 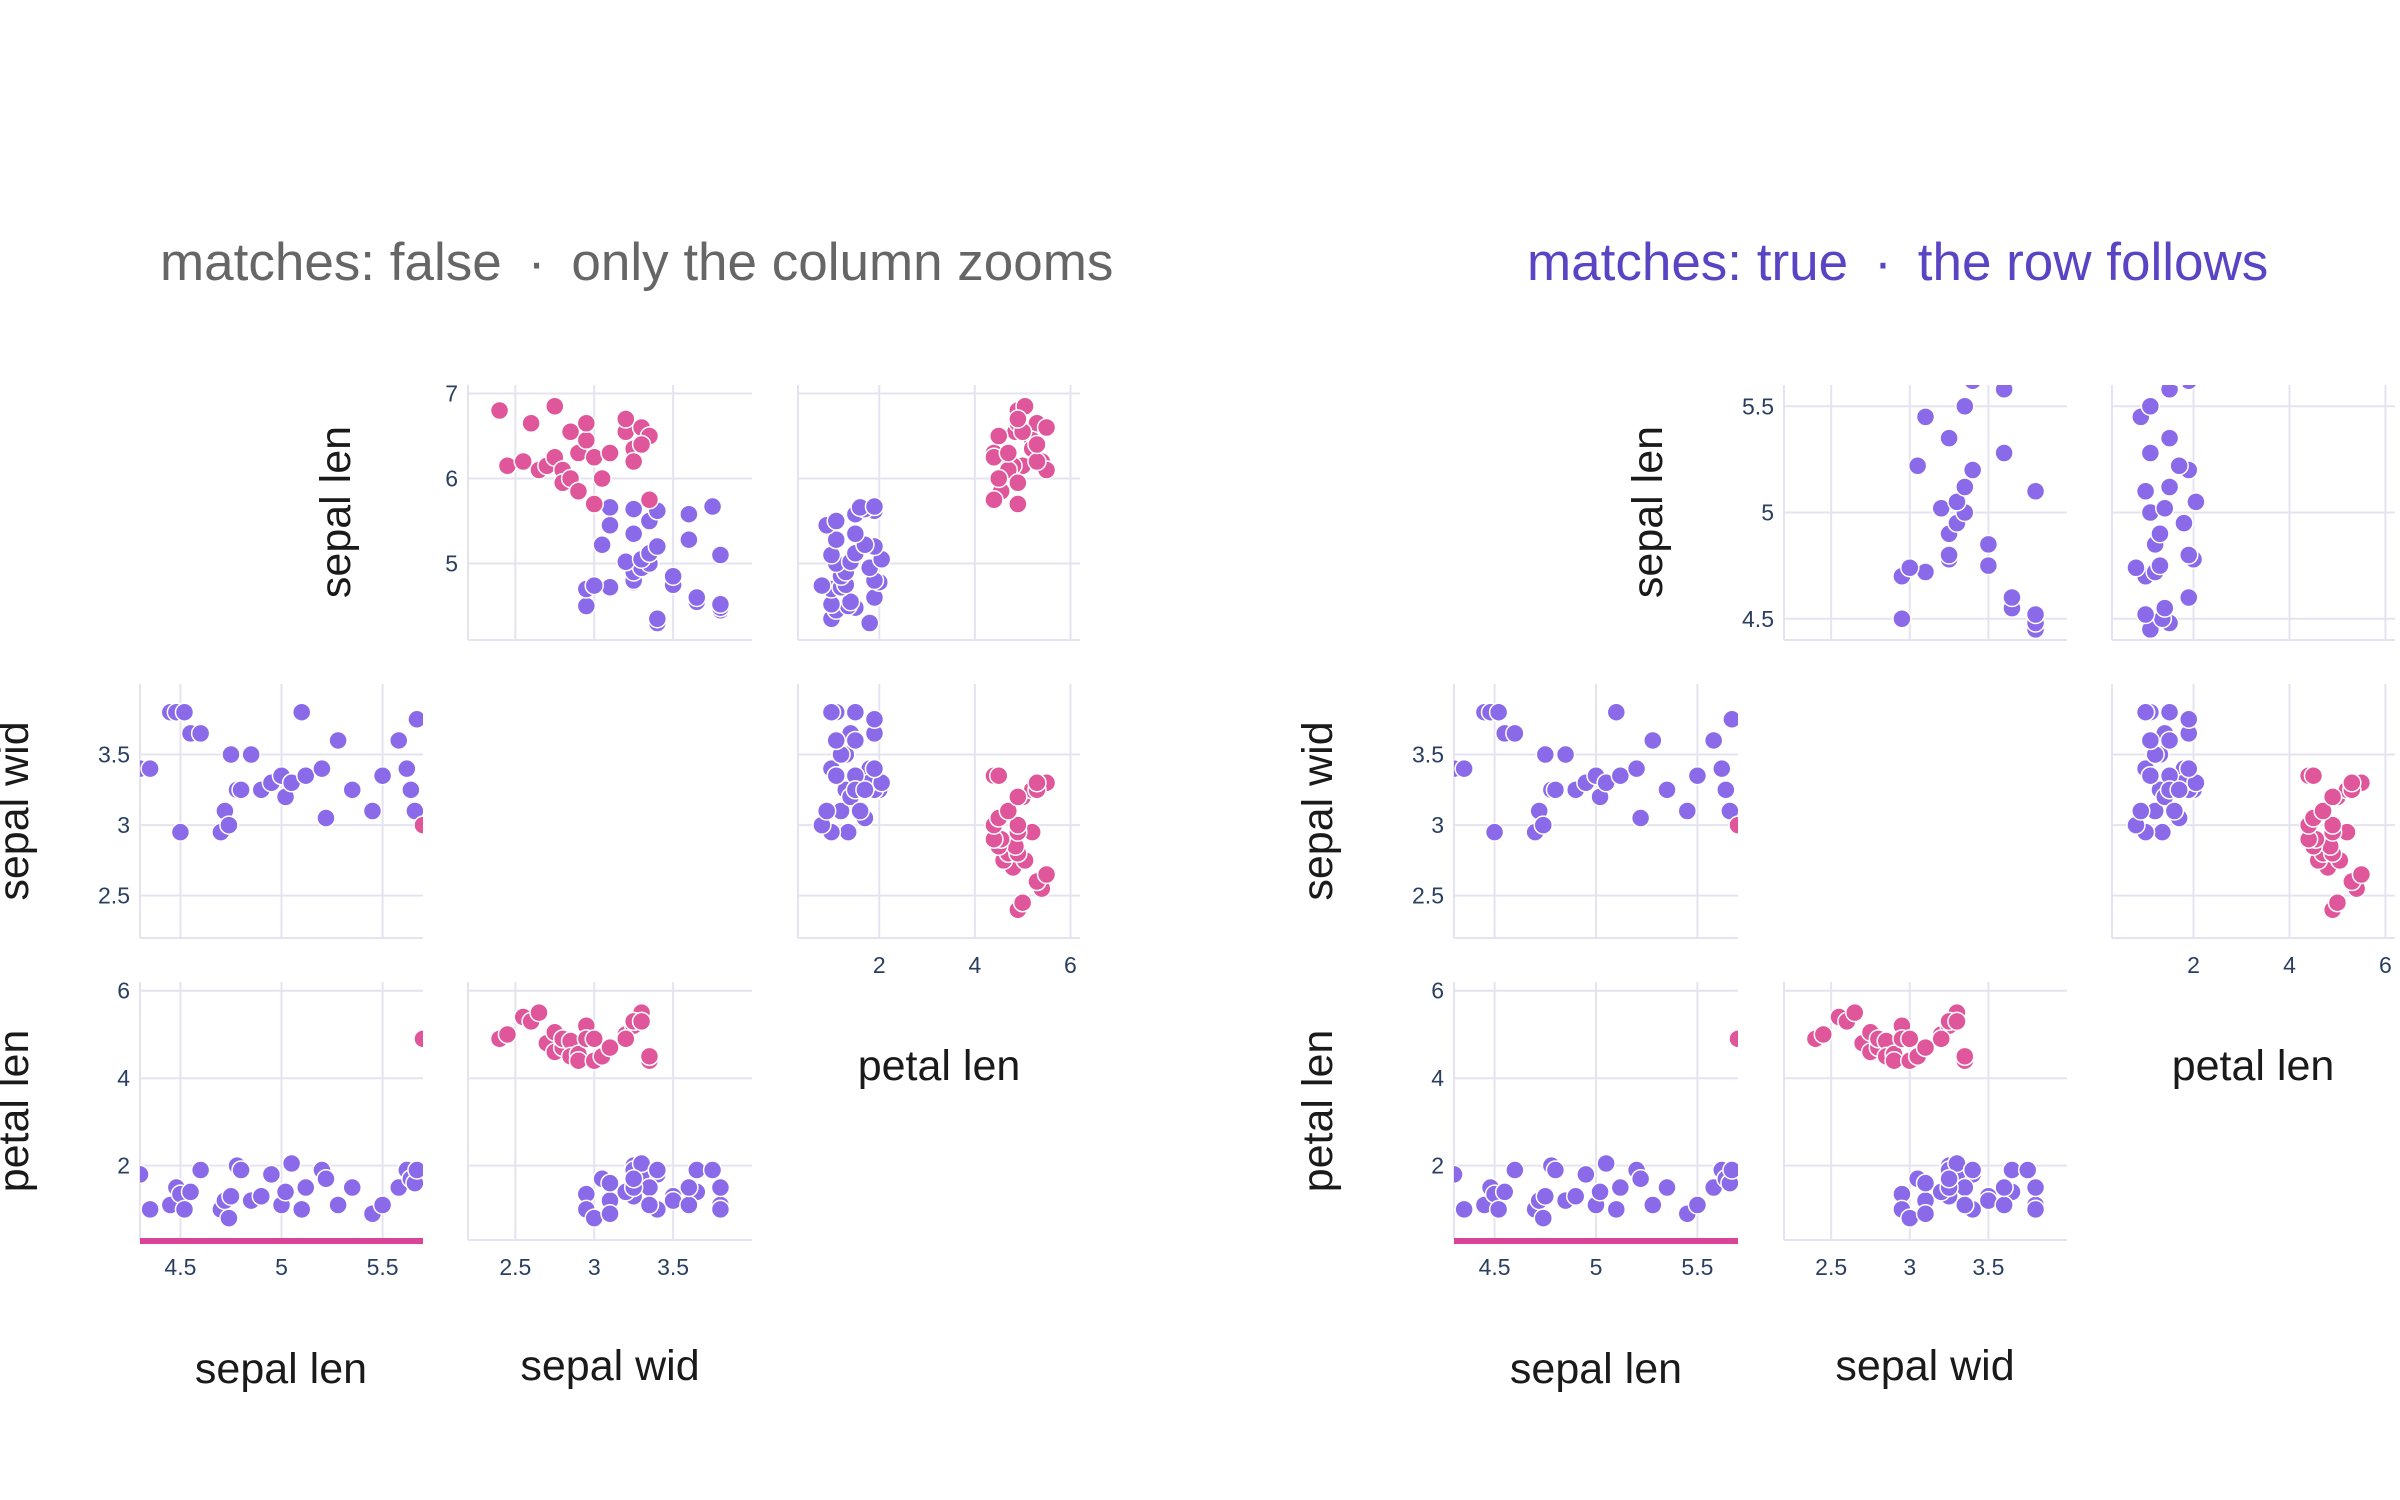 I want to click on splom-cell: 5 6 7, so click(x=598, y=511).